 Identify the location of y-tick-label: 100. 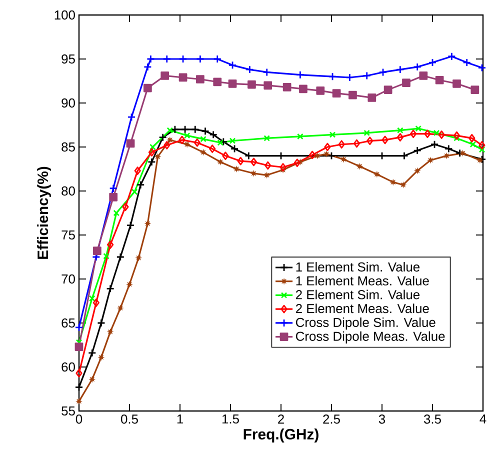
(64, 15).